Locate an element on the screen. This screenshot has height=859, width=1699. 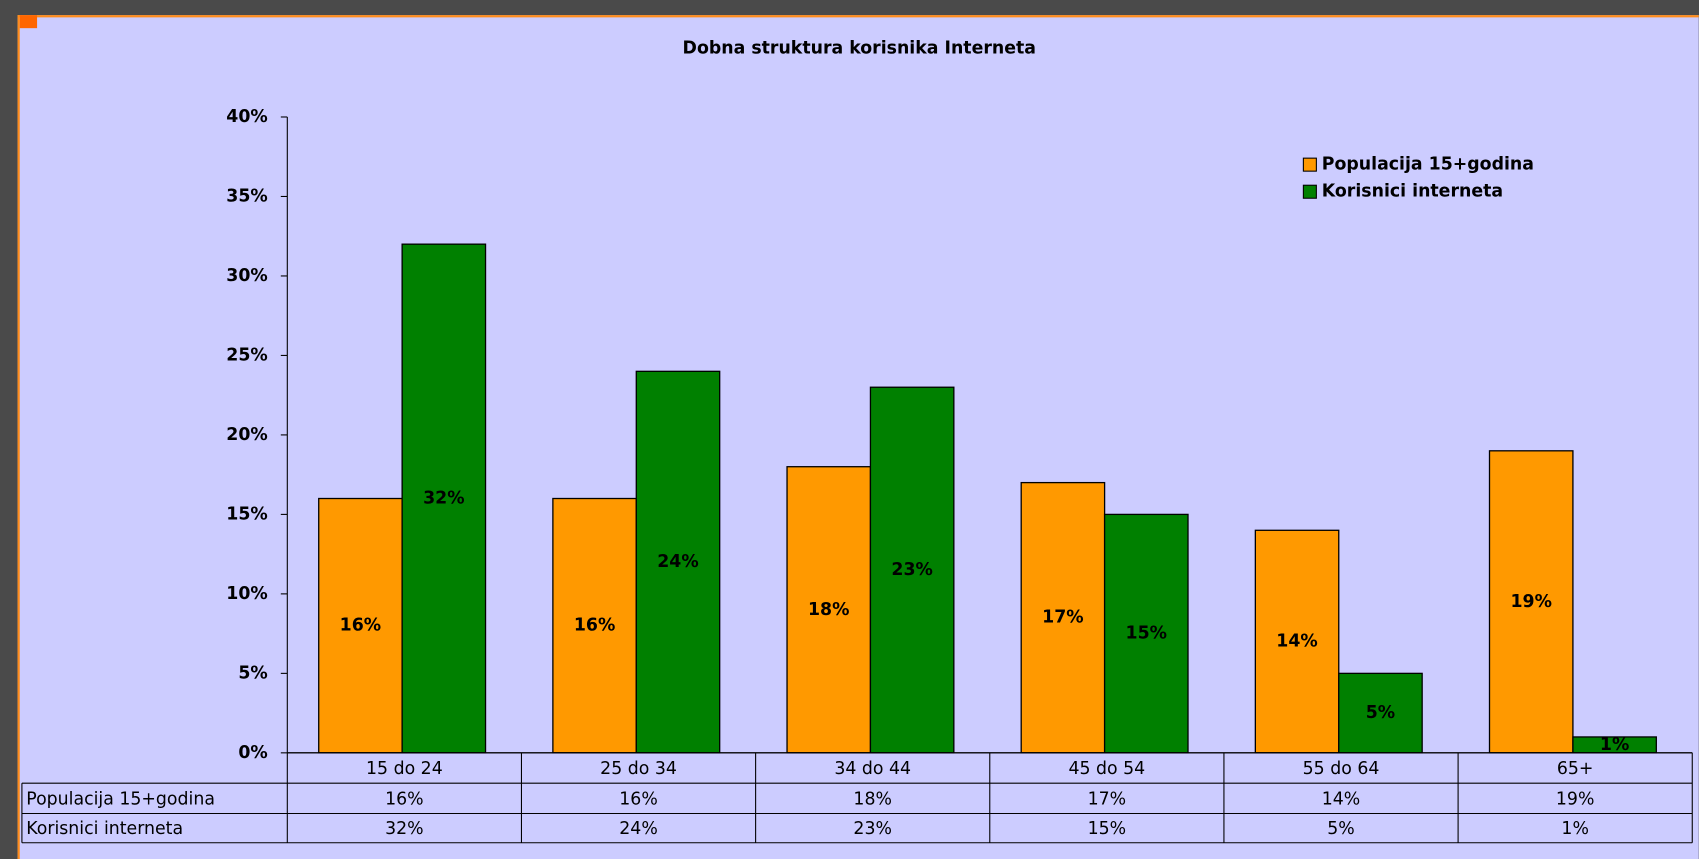
table-cell: 24% is located at coordinates (638, 829).